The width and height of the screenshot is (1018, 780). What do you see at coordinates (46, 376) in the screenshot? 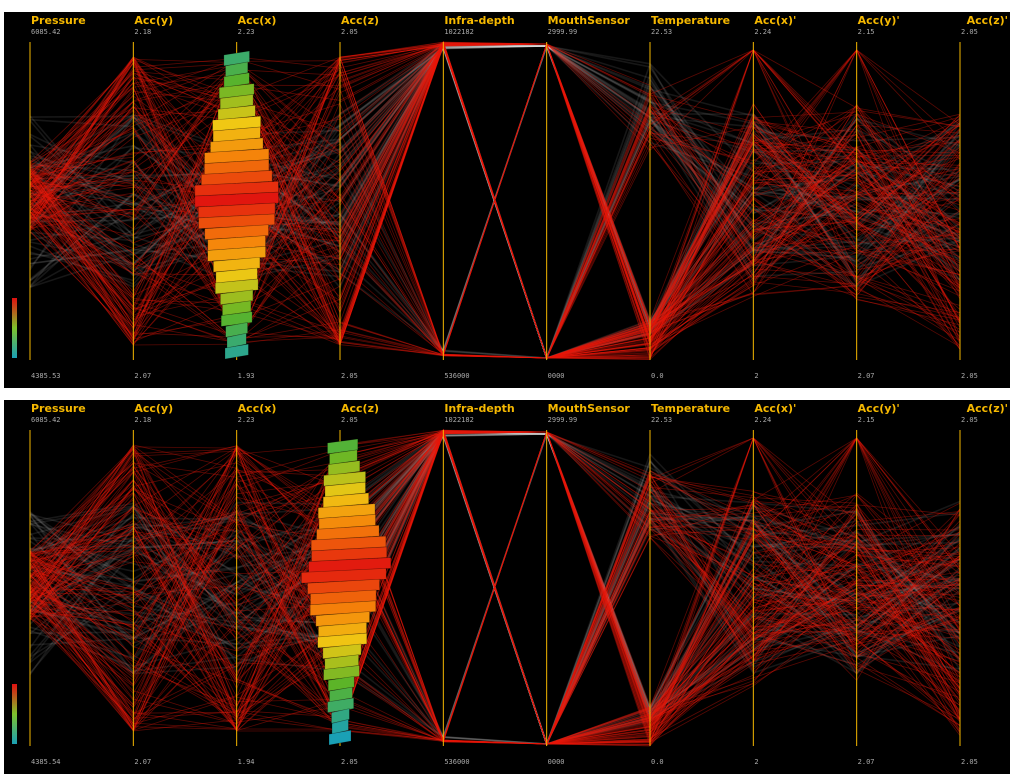
I see `axis-min-pressure: 4385.53` at bounding box center [46, 376].